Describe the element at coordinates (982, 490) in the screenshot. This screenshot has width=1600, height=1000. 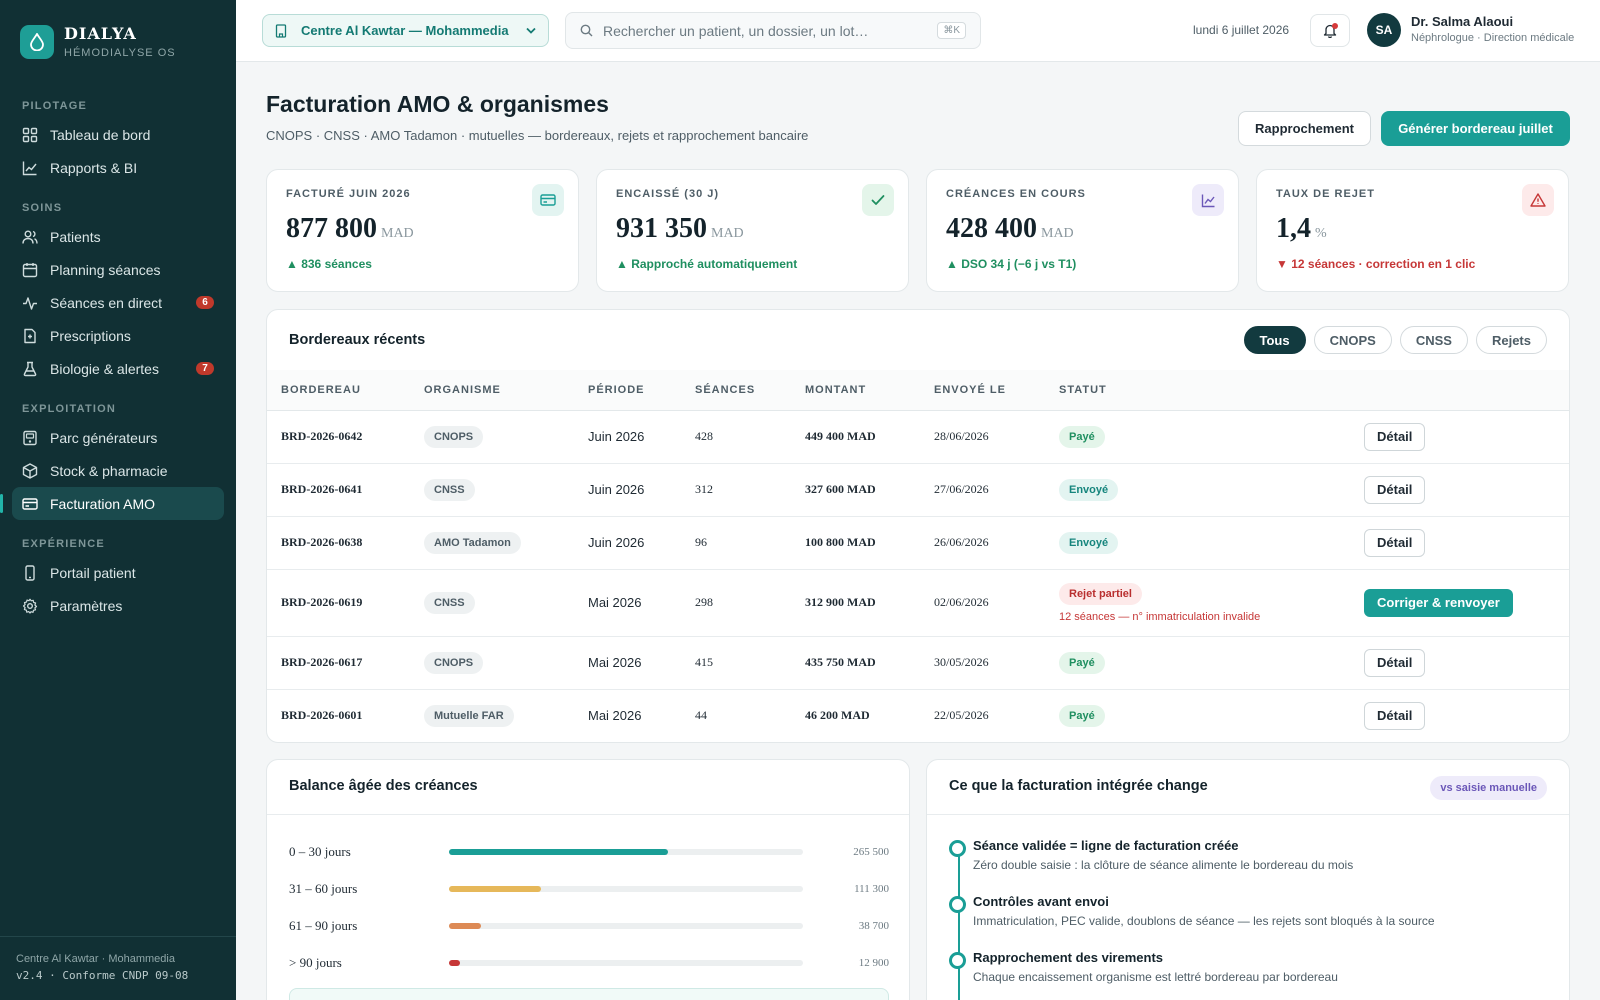
I see `sent-date-cell: 27/06/2026` at that location.